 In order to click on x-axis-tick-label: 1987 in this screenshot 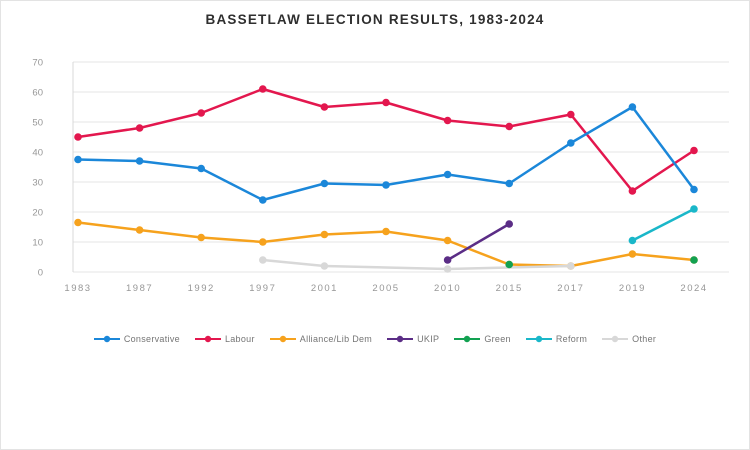, I will do `click(139, 288)`.